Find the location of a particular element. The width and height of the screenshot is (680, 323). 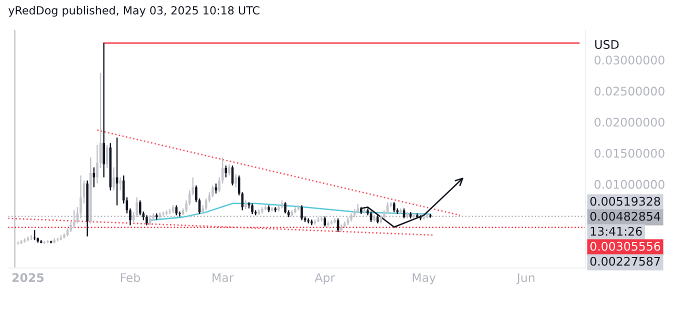

y-tick-label: 0.02500000 is located at coordinates (629, 91).